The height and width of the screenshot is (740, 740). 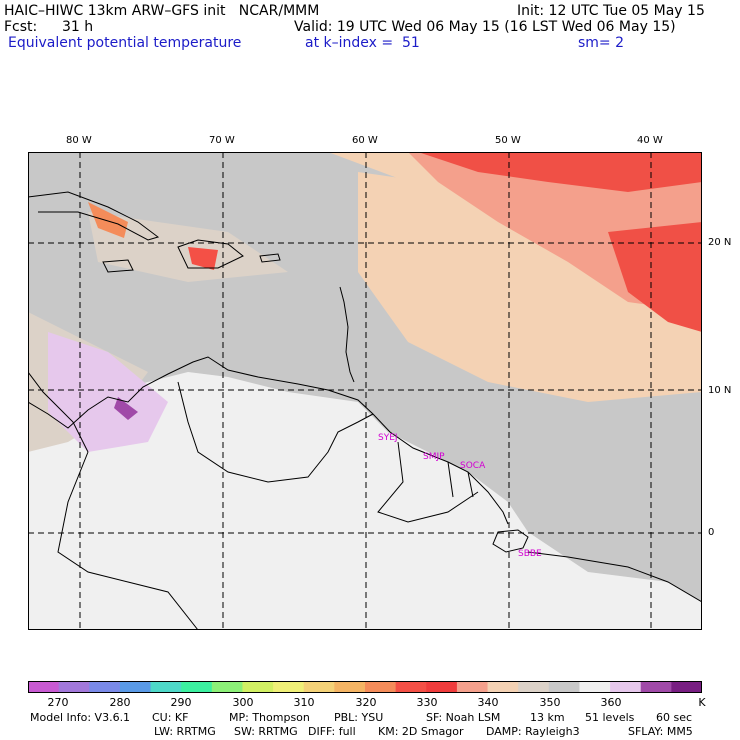 What do you see at coordinates (674, 717) in the screenshot?
I see `footer-timestep: 60 sec` at bounding box center [674, 717].